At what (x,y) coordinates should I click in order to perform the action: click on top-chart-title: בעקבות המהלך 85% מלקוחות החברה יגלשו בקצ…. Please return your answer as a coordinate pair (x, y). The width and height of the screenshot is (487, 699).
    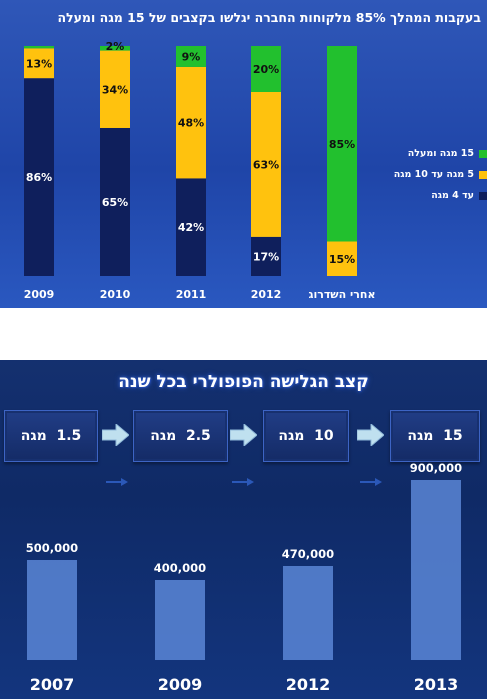
    Looking at the image, I should click on (269, 17).